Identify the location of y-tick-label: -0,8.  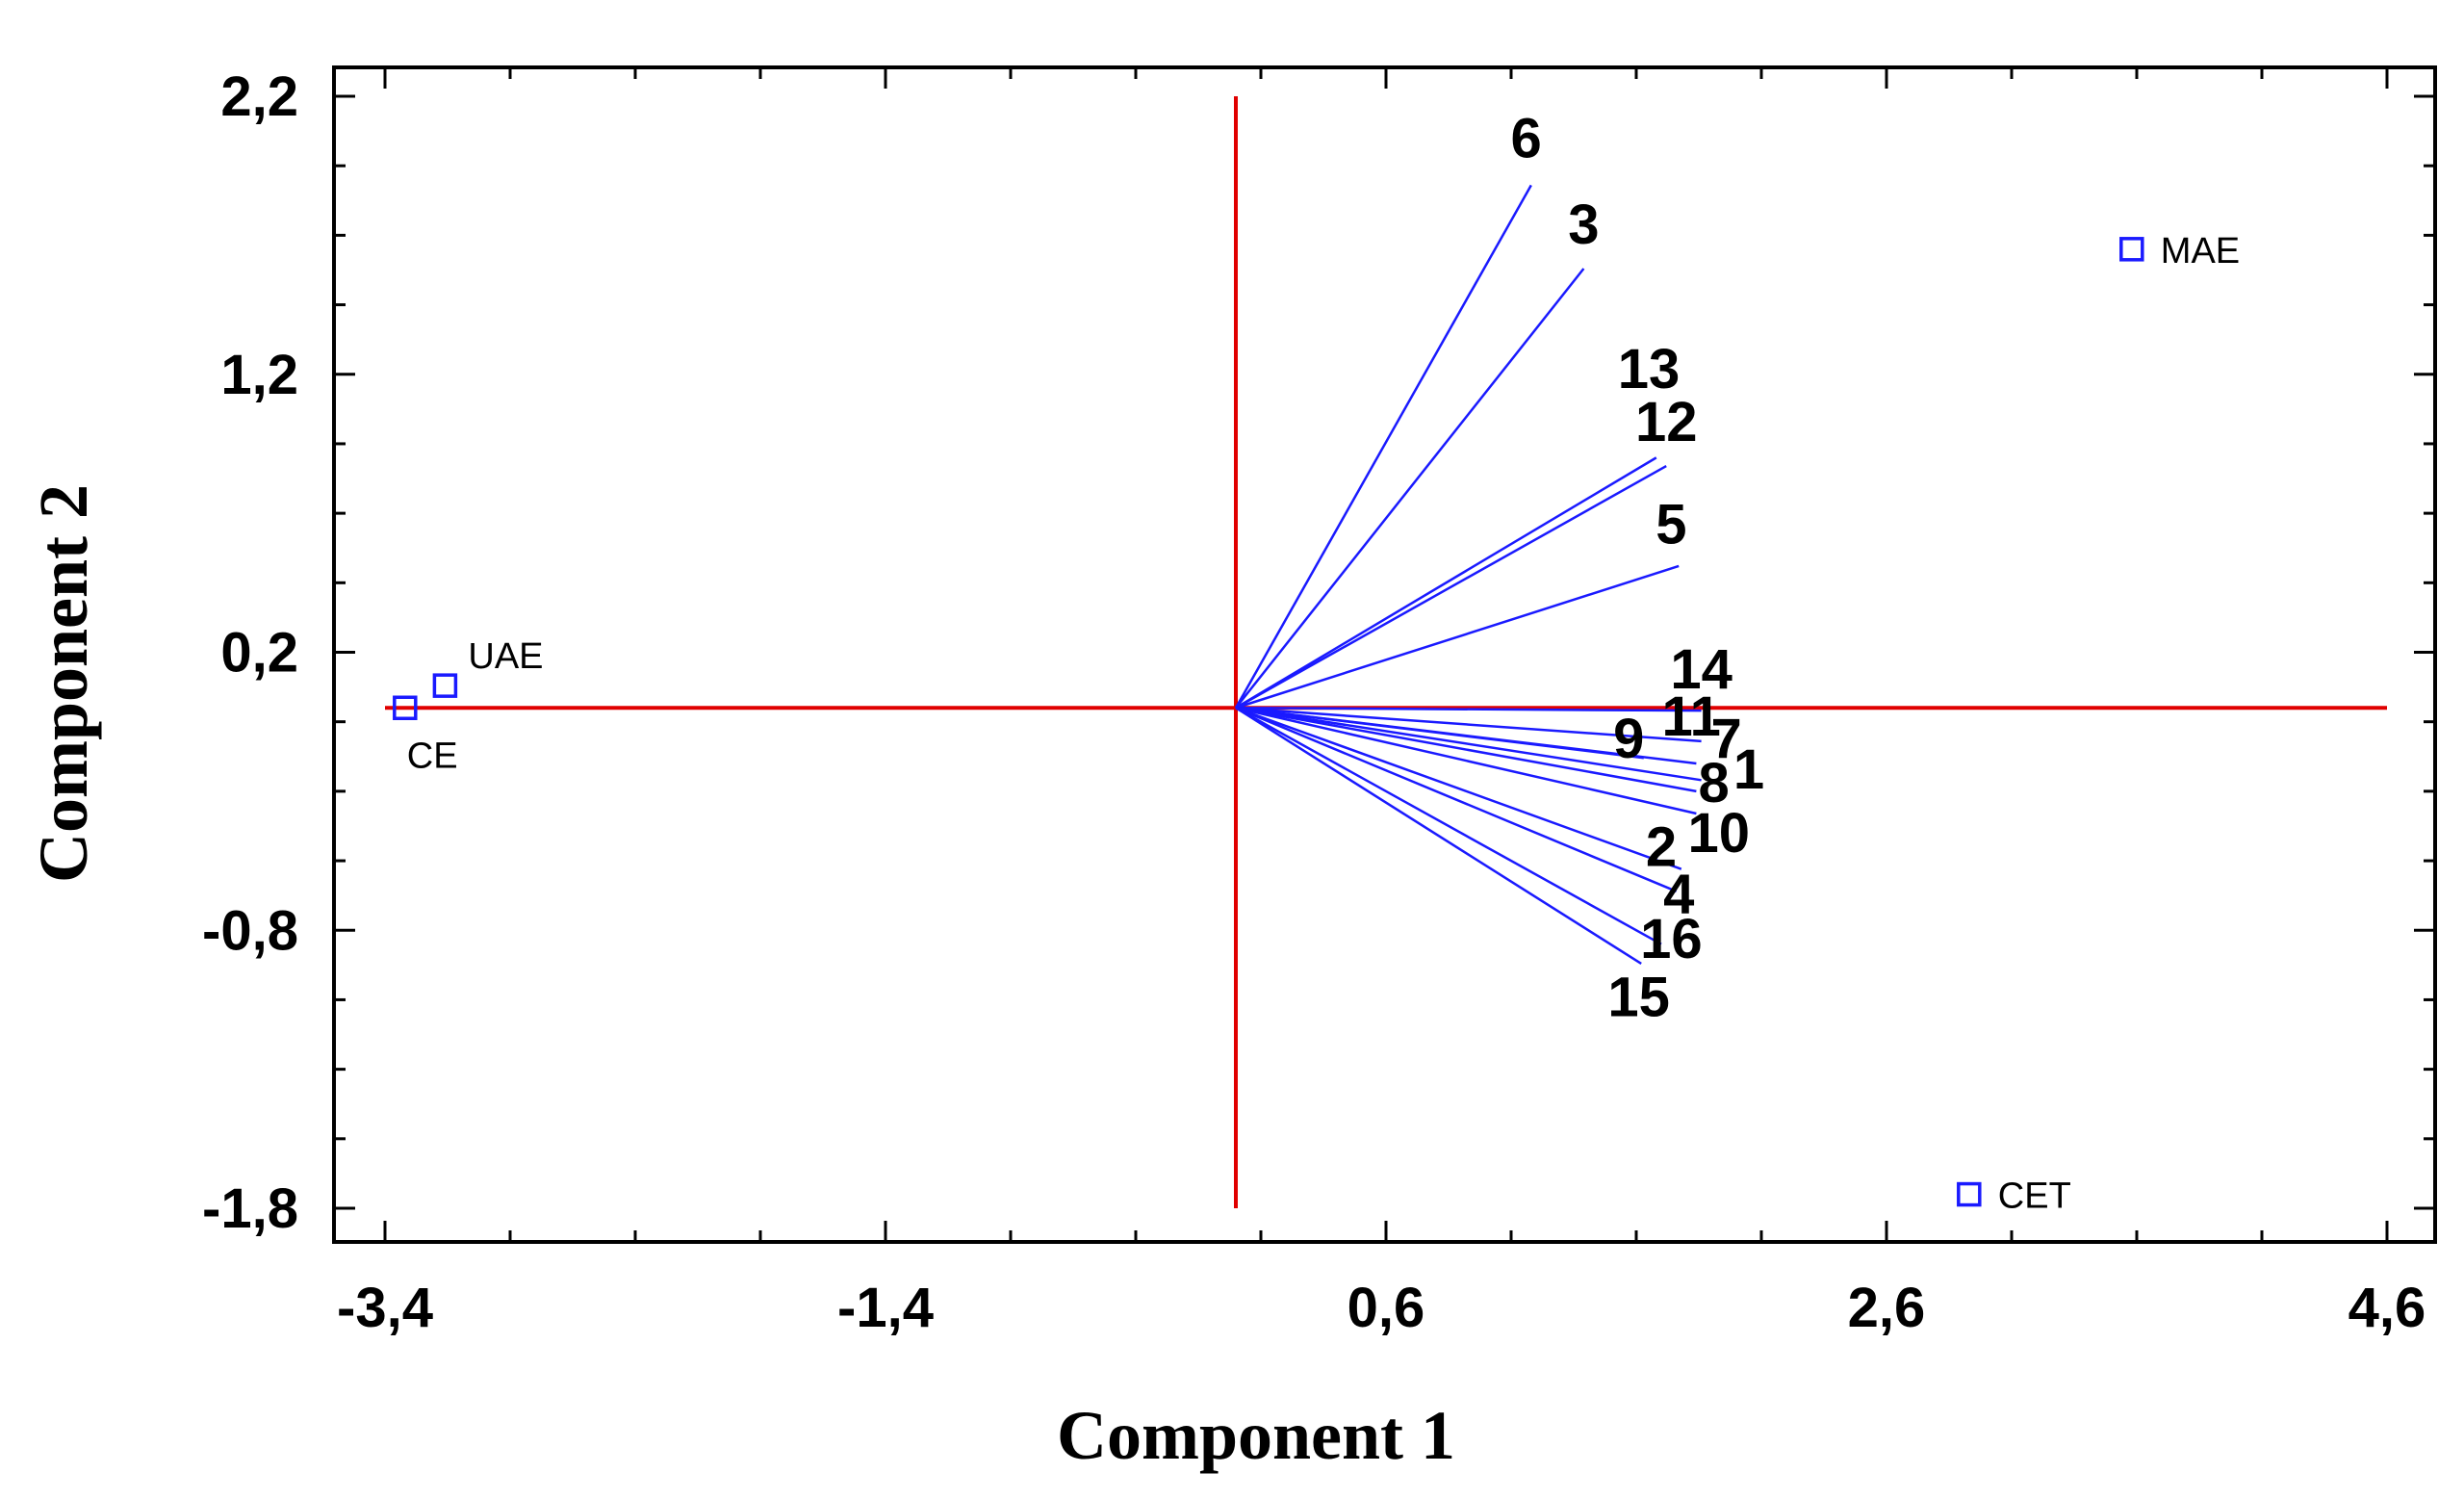
(250, 930).